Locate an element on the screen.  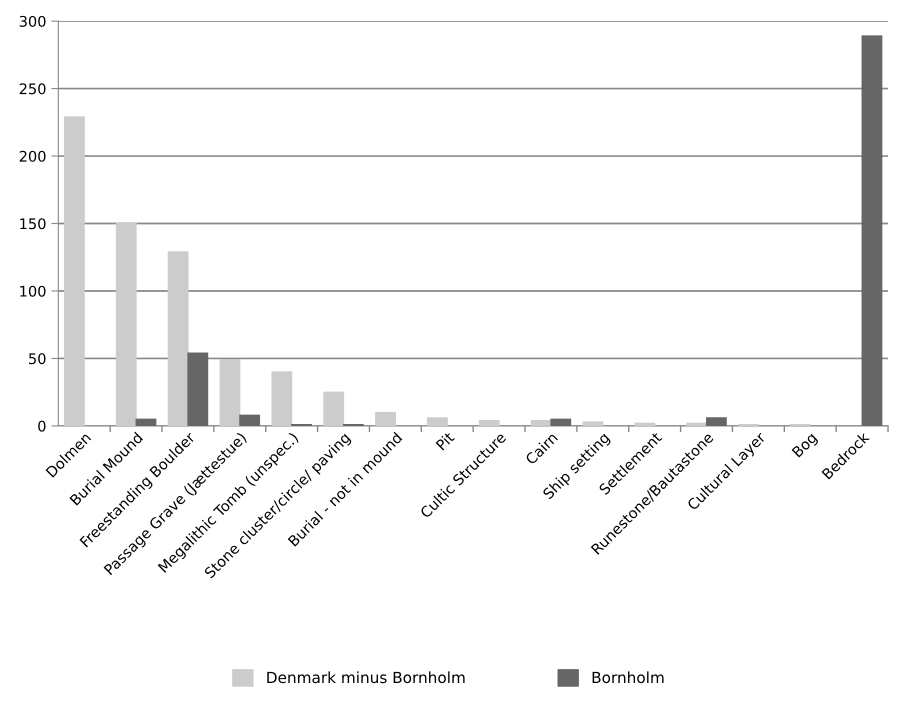
y-tick-label: 300 is located at coordinates (33, 21).